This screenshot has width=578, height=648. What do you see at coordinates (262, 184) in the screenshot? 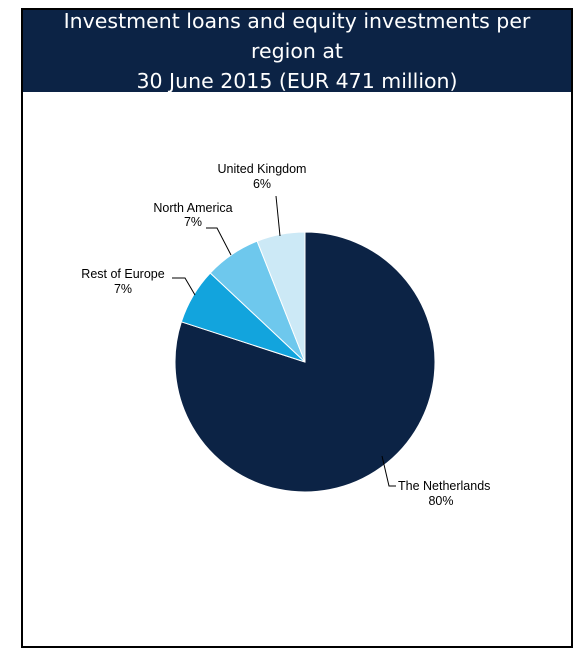
I see `slice-value-united-kingdom: 6%` at bounding box center [262, 184].